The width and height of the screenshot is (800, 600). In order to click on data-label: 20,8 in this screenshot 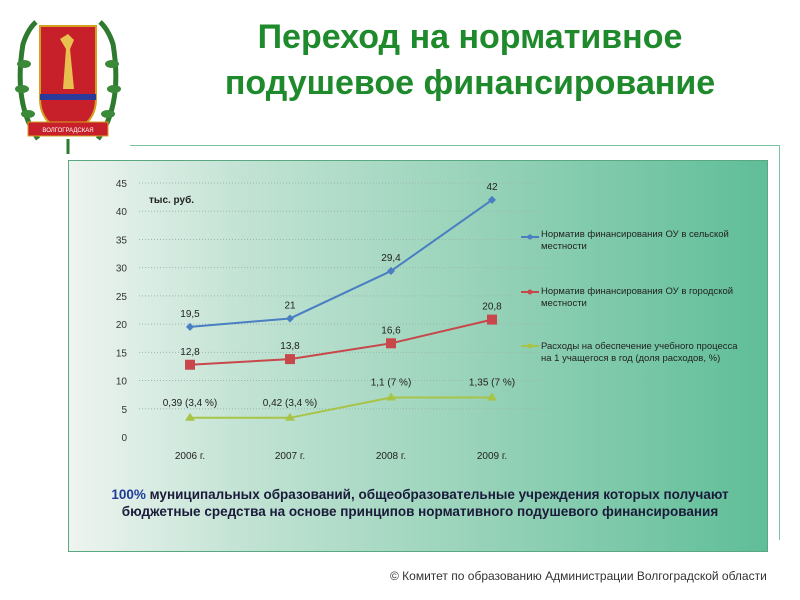, I will do `click(492, 307)`.